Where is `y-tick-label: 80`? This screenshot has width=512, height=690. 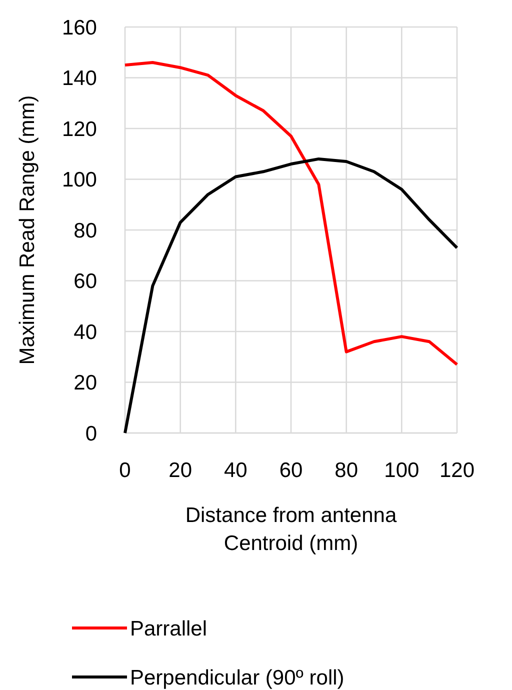 y-tick-label: 80 is located at coordinates (85, 230).